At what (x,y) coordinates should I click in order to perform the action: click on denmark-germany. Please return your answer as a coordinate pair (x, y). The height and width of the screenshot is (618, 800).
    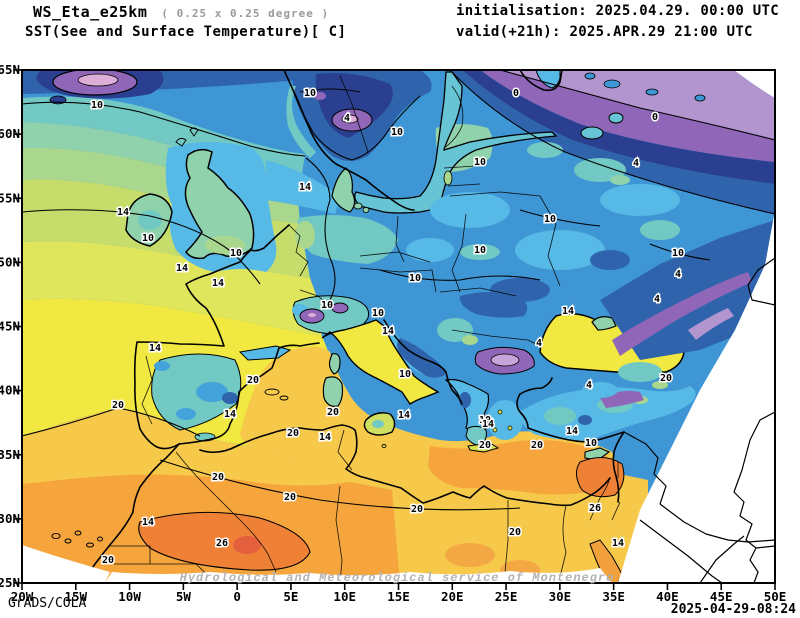
    Looking at the image, I should click on (346, 215).